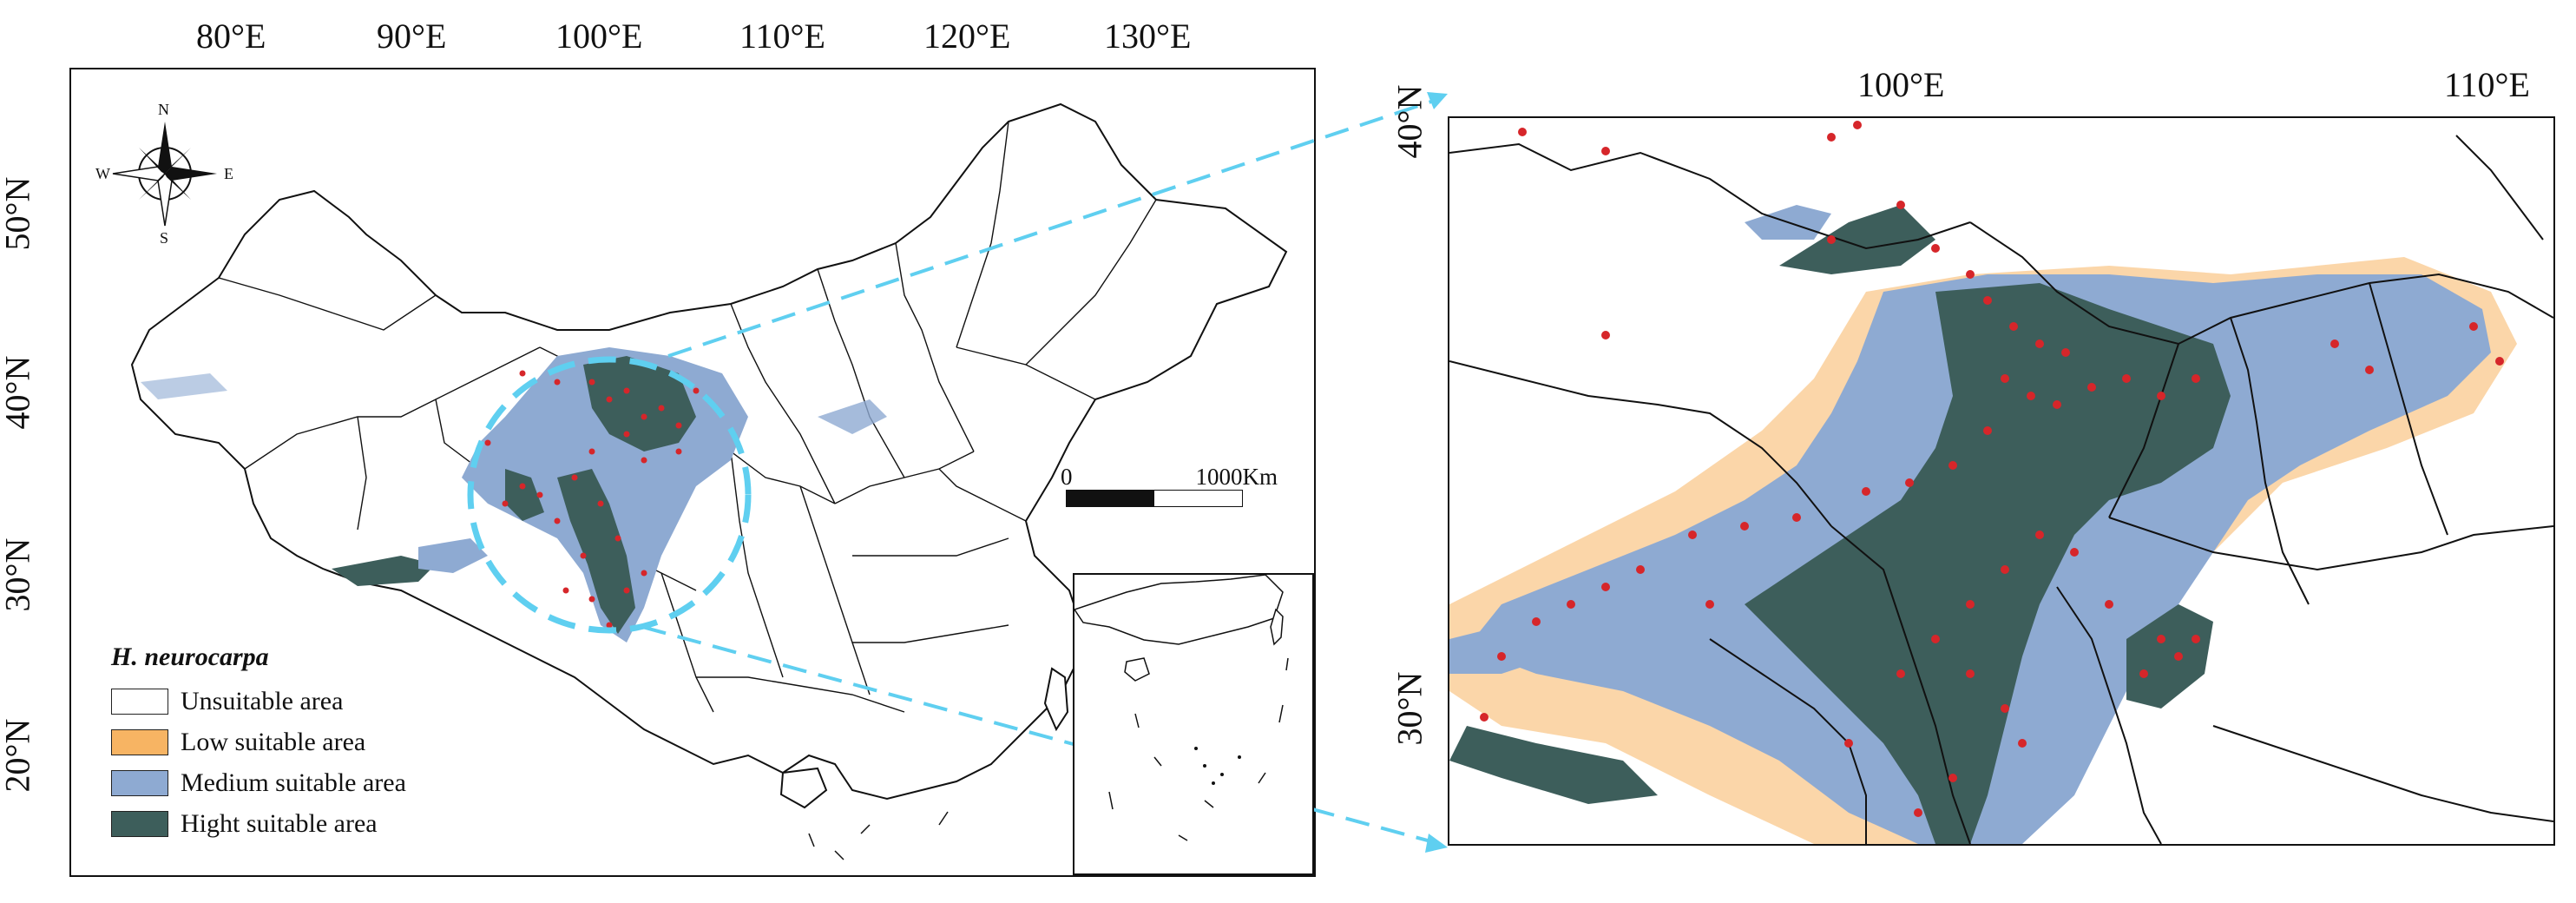 Image resolution: width=2576 pixels, height=903 pixels. I want to click on scale-bar: 0 1000Km, so click(1169, 485).